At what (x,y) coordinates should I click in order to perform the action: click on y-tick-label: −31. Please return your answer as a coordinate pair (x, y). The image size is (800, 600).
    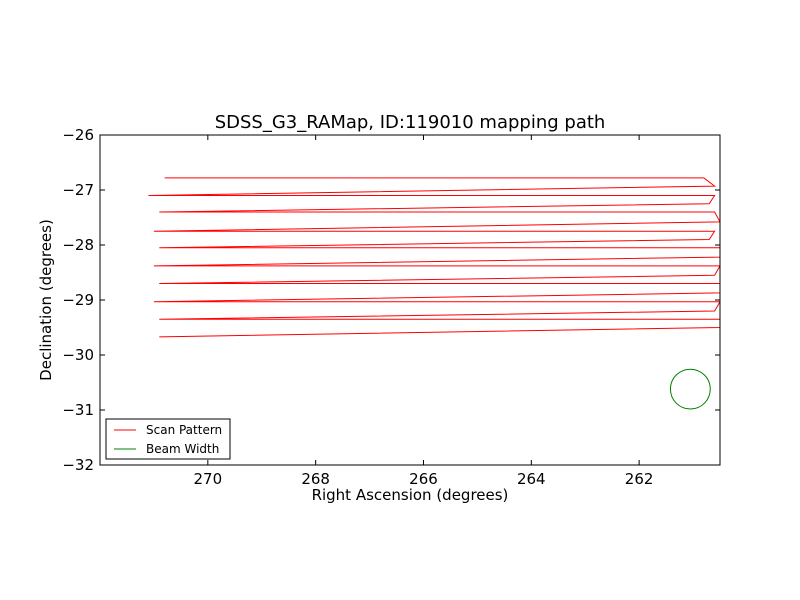
    Looking at the image, I should click on (78, 410).